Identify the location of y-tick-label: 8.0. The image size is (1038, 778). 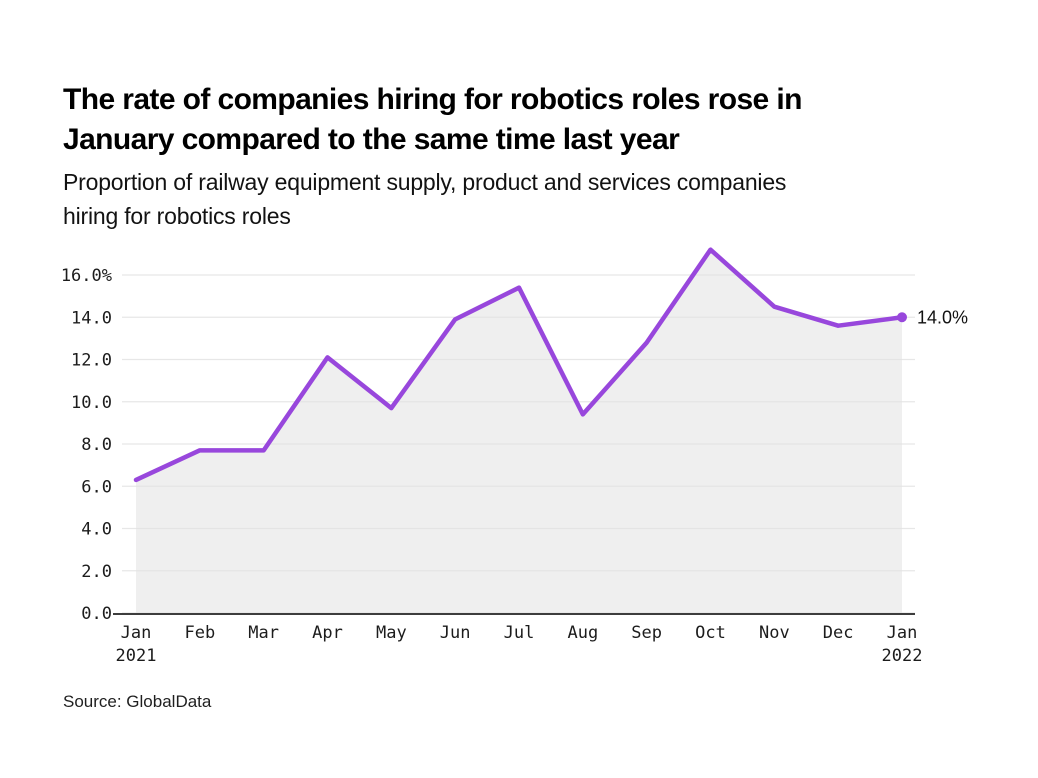
(96, 445).